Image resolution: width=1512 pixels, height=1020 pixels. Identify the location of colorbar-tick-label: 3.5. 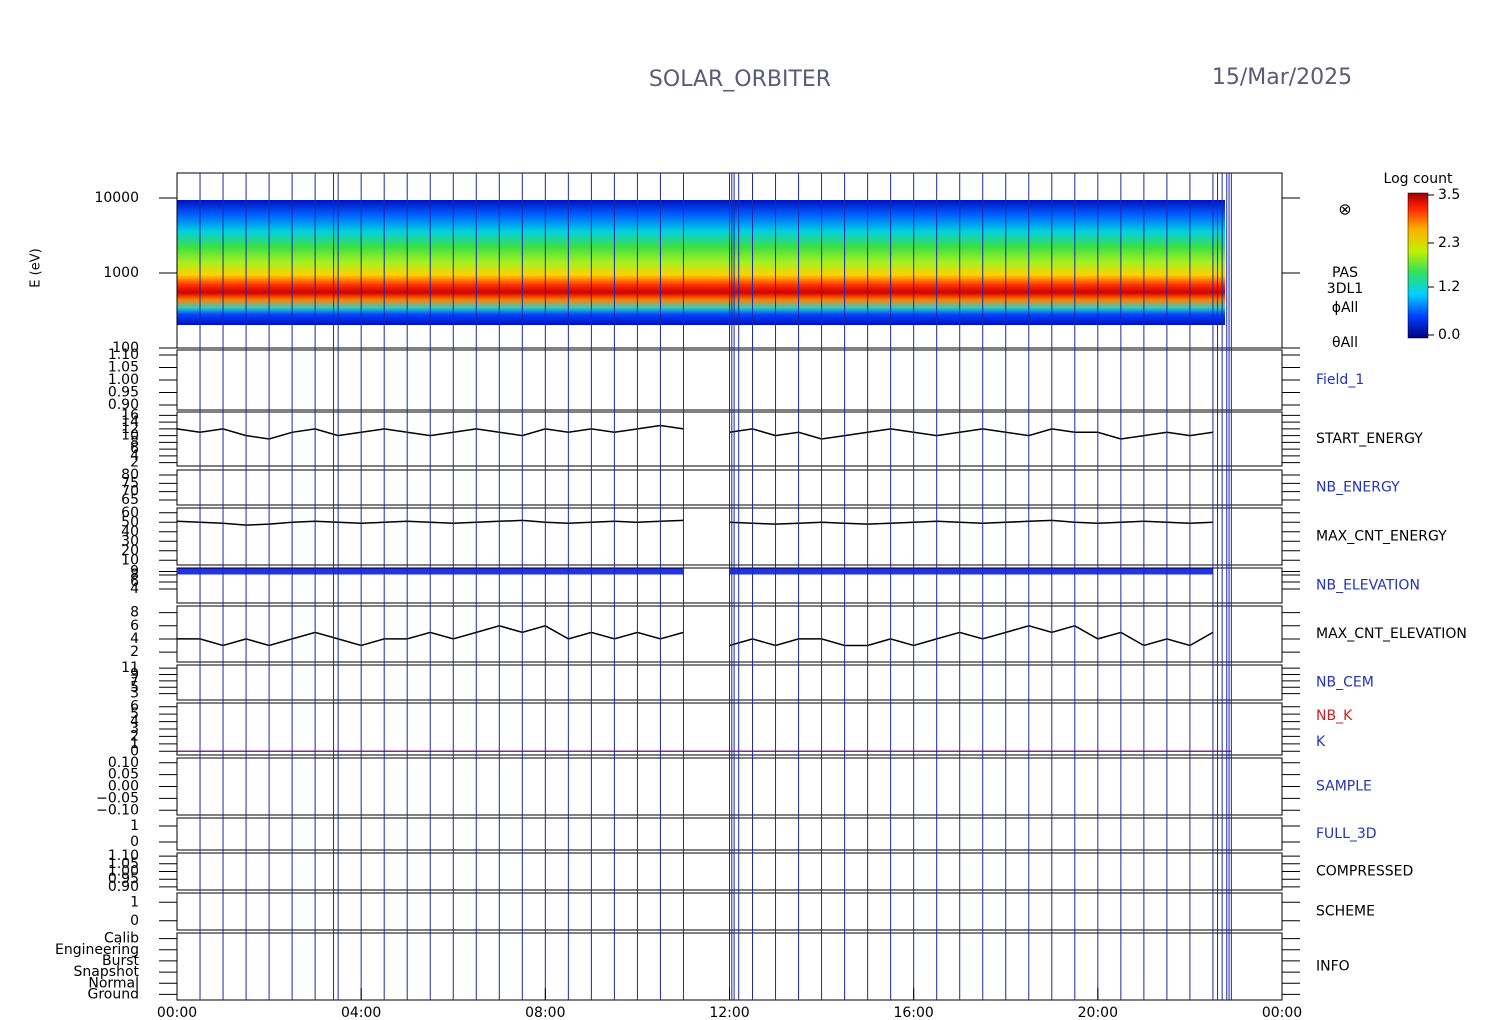
(1449, 195).